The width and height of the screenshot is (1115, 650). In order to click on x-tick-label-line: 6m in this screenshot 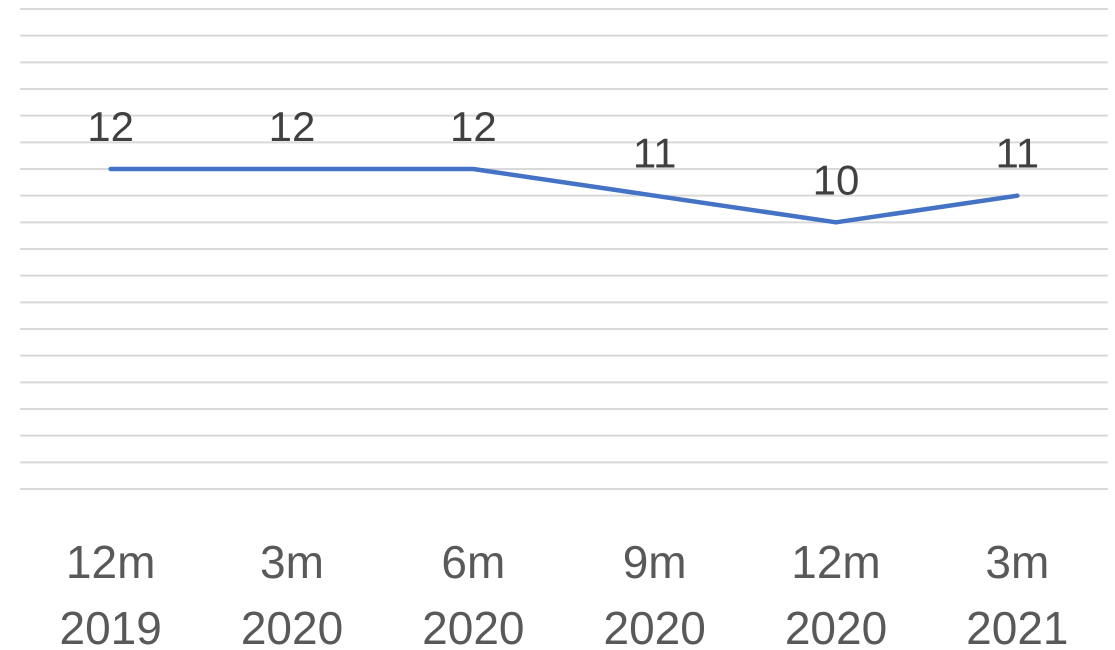, I will do `click(473, 562)`.